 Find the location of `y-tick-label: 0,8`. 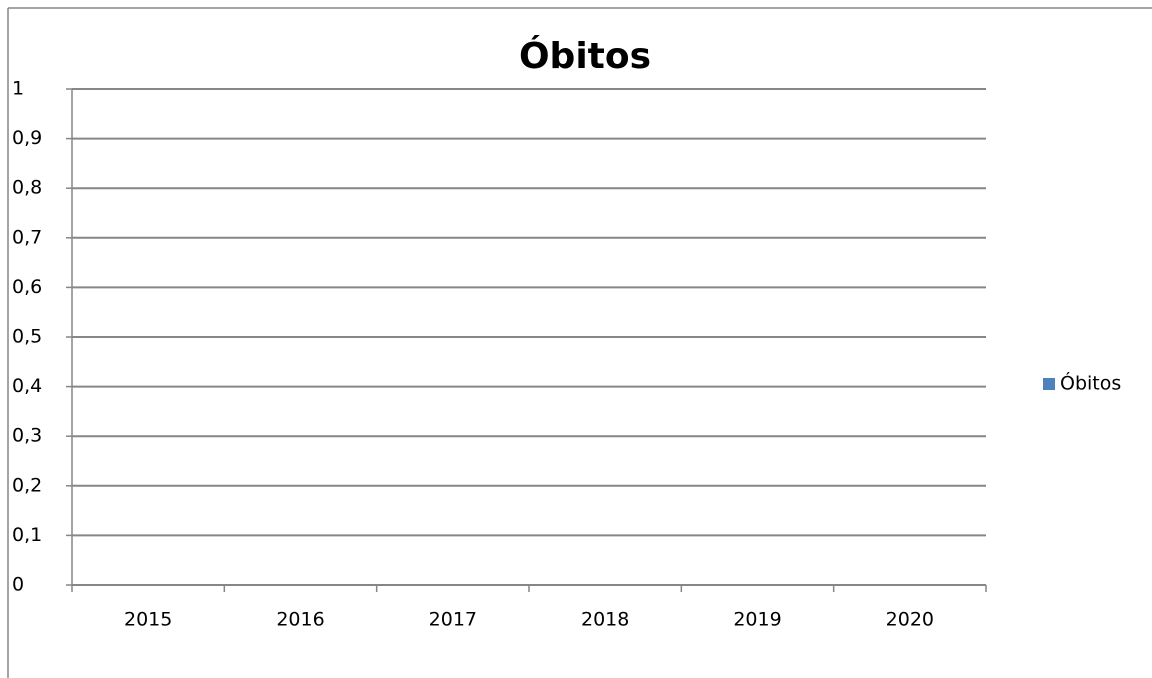

y-tick-label: 0,8 is located at coordinates (27, 188).